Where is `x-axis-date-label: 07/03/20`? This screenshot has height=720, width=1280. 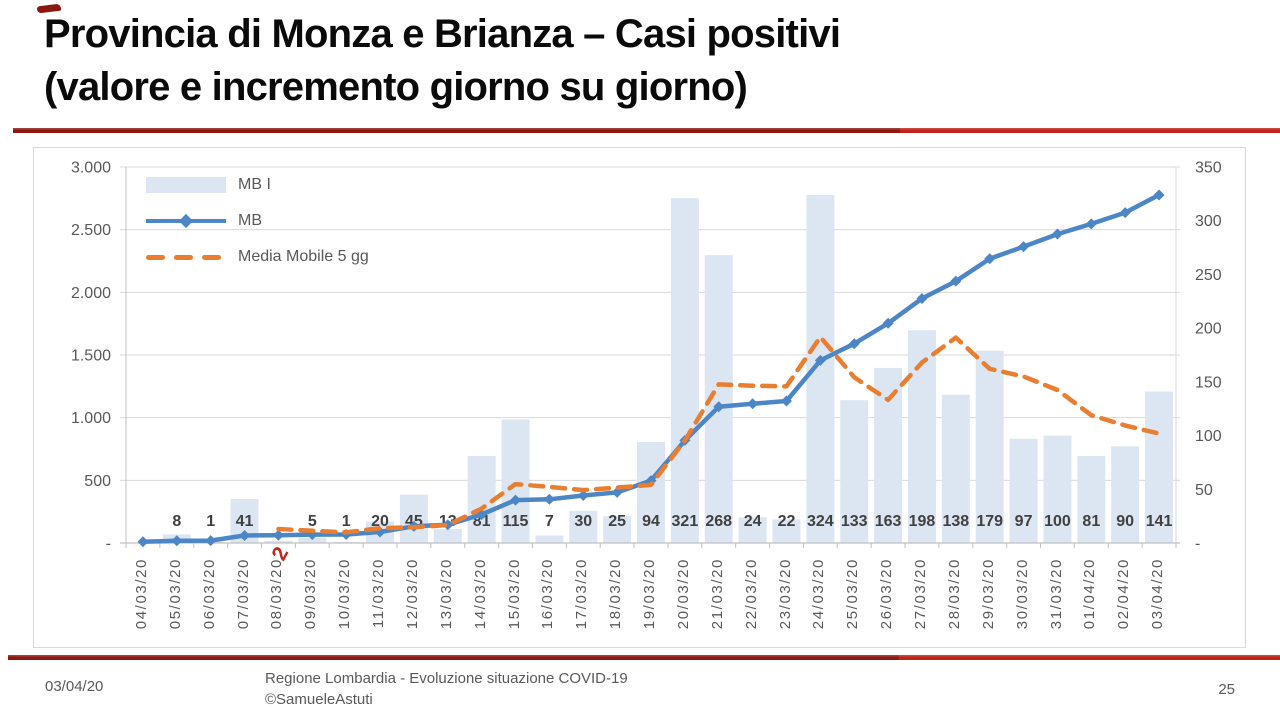 x-axis-date-label: 07/03/20 is located at coordinates (243, 594).